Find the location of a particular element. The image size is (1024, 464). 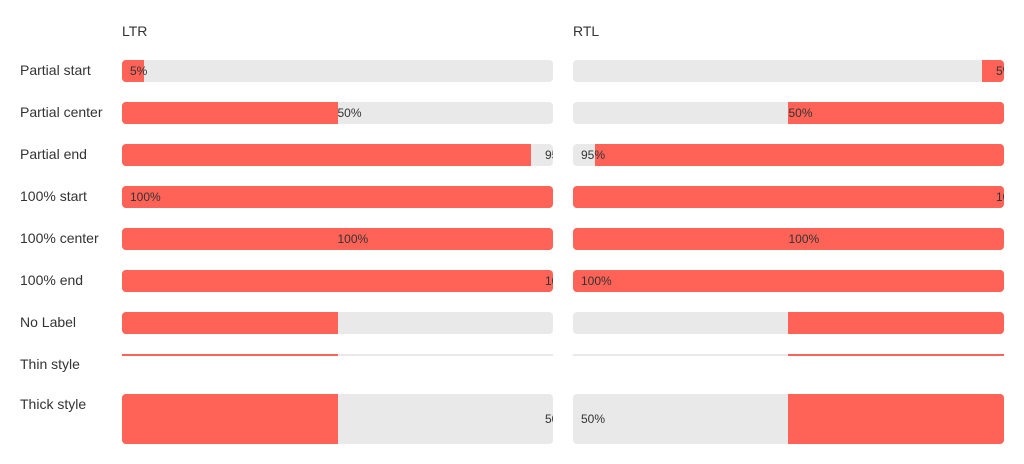

progress-bar-rtl: 95% is located at coordinates (788, 155).